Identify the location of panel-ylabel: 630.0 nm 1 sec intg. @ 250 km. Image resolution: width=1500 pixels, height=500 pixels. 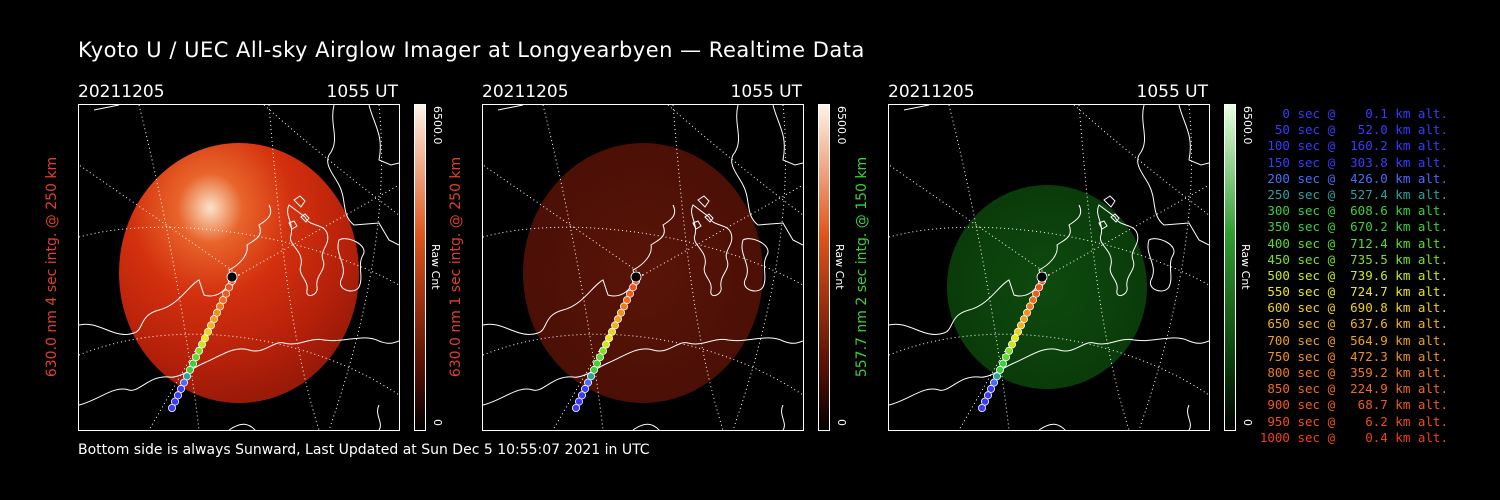
(456, 266).